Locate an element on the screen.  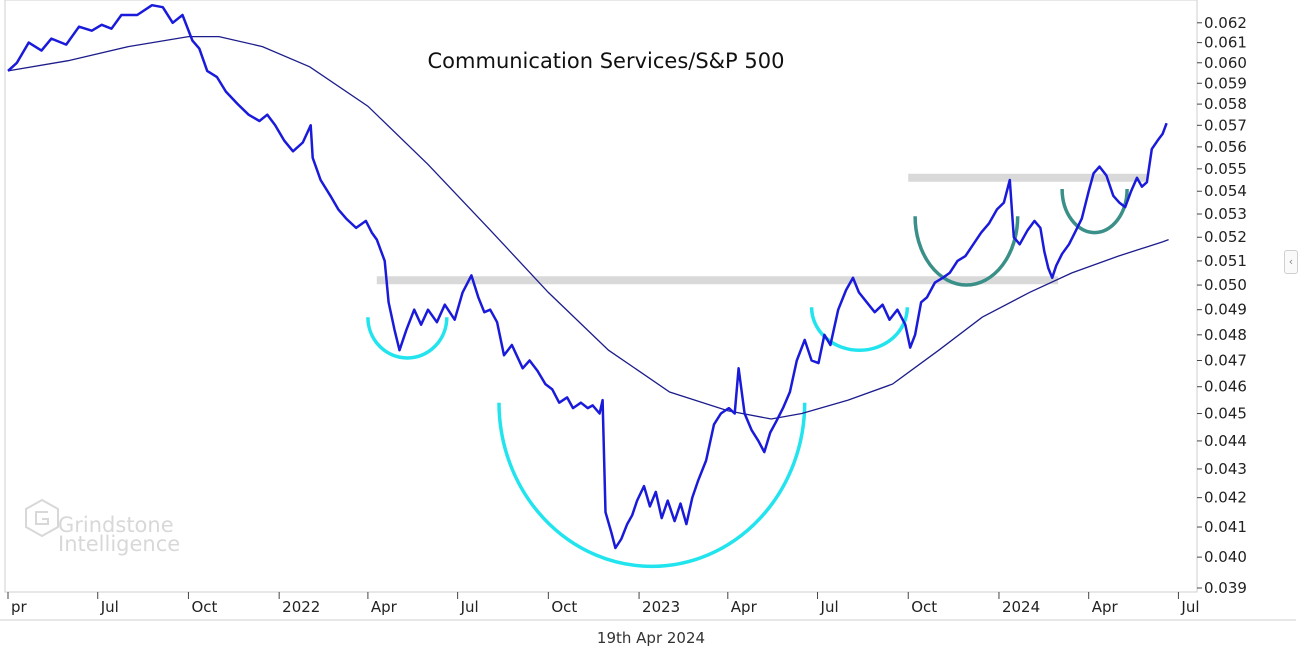
y-tick-label: 0.051 is located at coordinates (1225, 261).